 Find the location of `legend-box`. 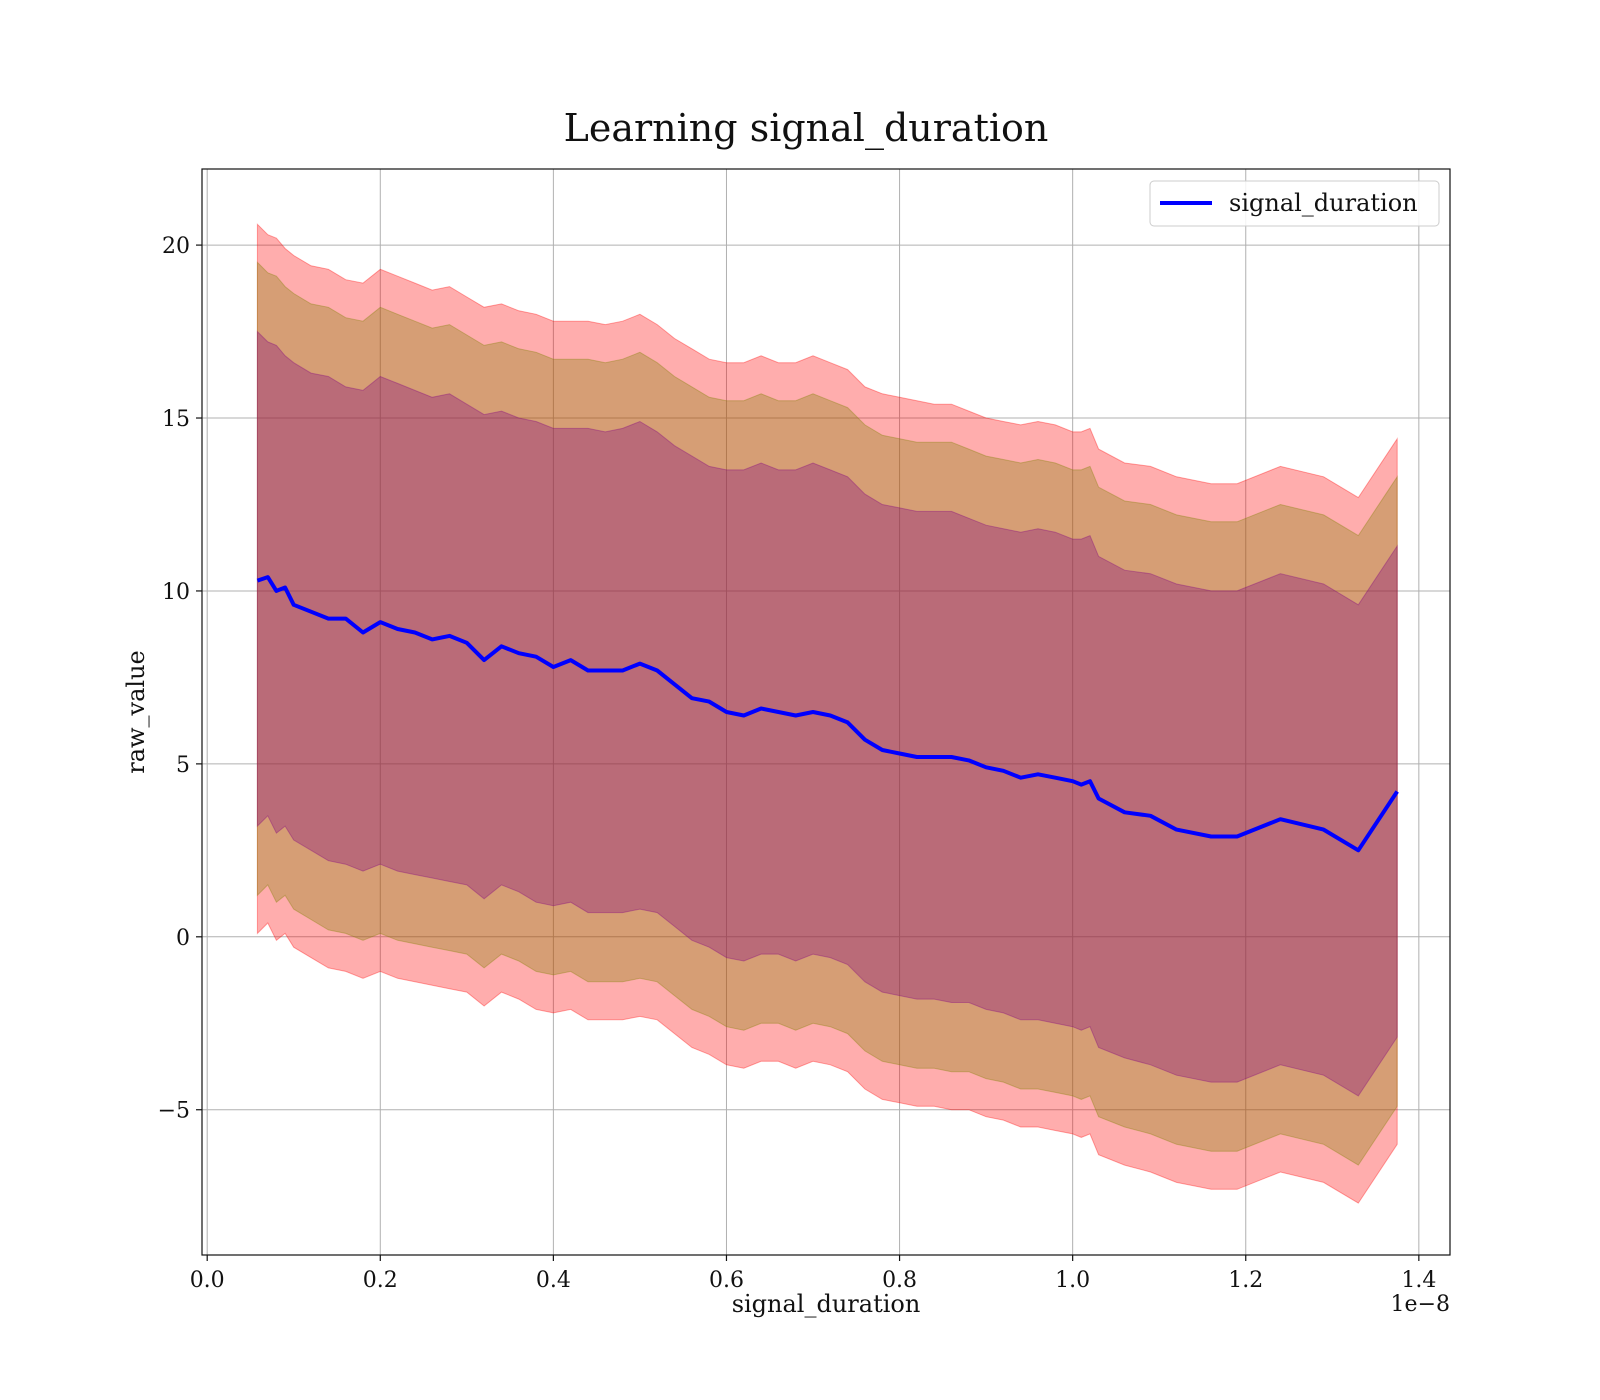

legend-box is located at coordinates (1294, 203).